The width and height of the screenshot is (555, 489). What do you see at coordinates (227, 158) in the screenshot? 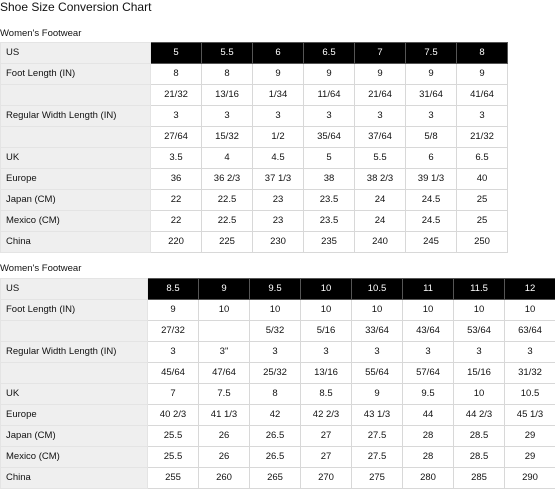
I see `size-cell: 4` at bounding box center [227, 158].